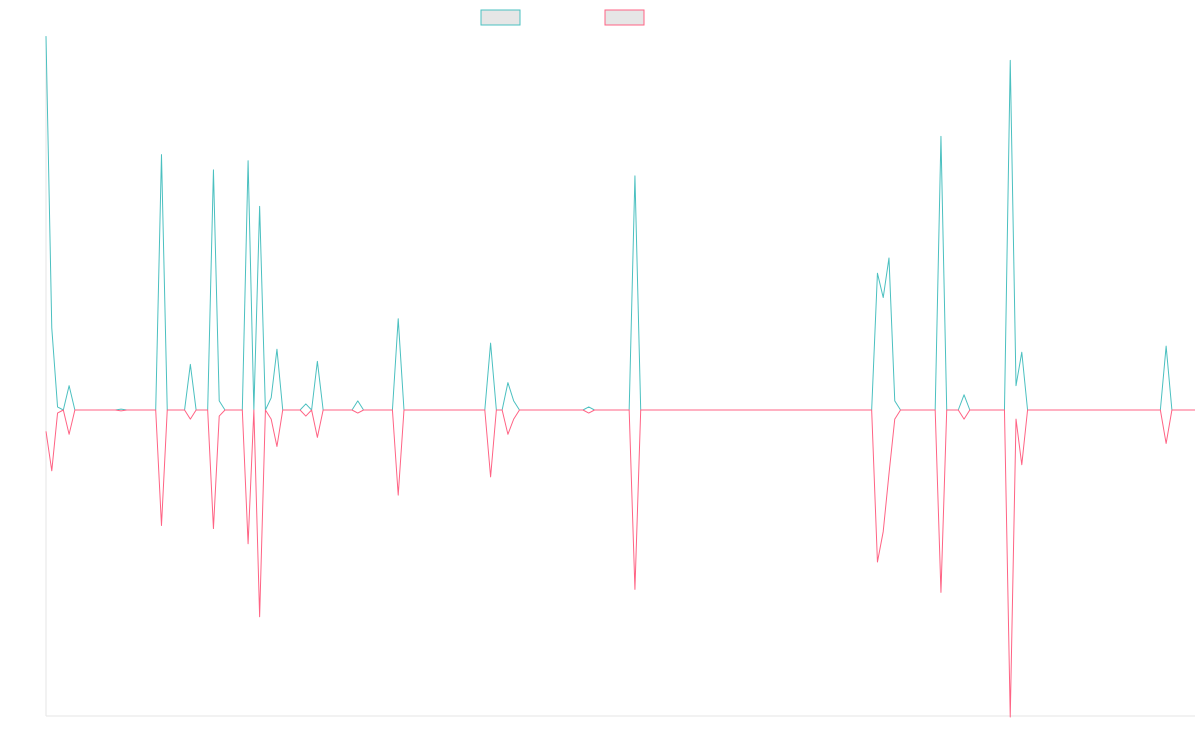 This screenshot has width=1200, height=750. Describe the element at coordinates (562, 17) in the screenshot. I see `legend` at that location.